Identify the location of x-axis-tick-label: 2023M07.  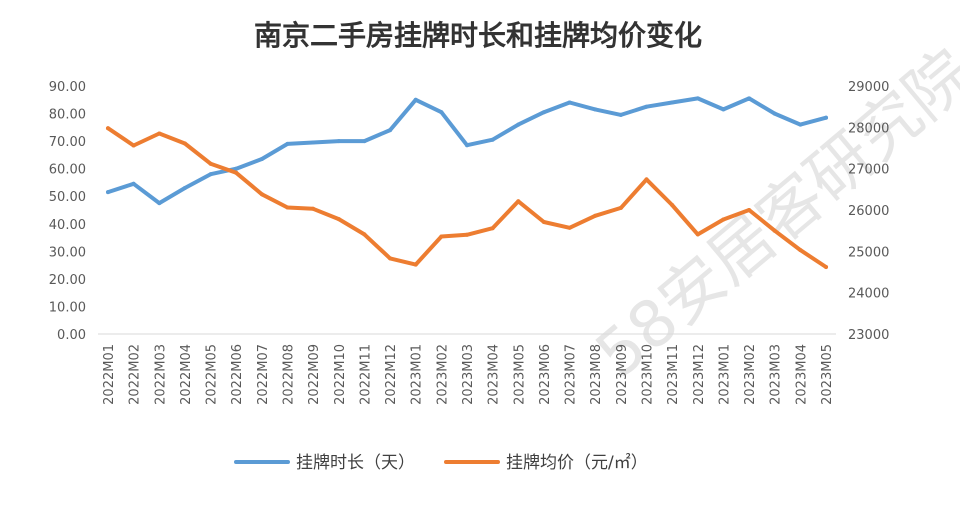
(571, 374).